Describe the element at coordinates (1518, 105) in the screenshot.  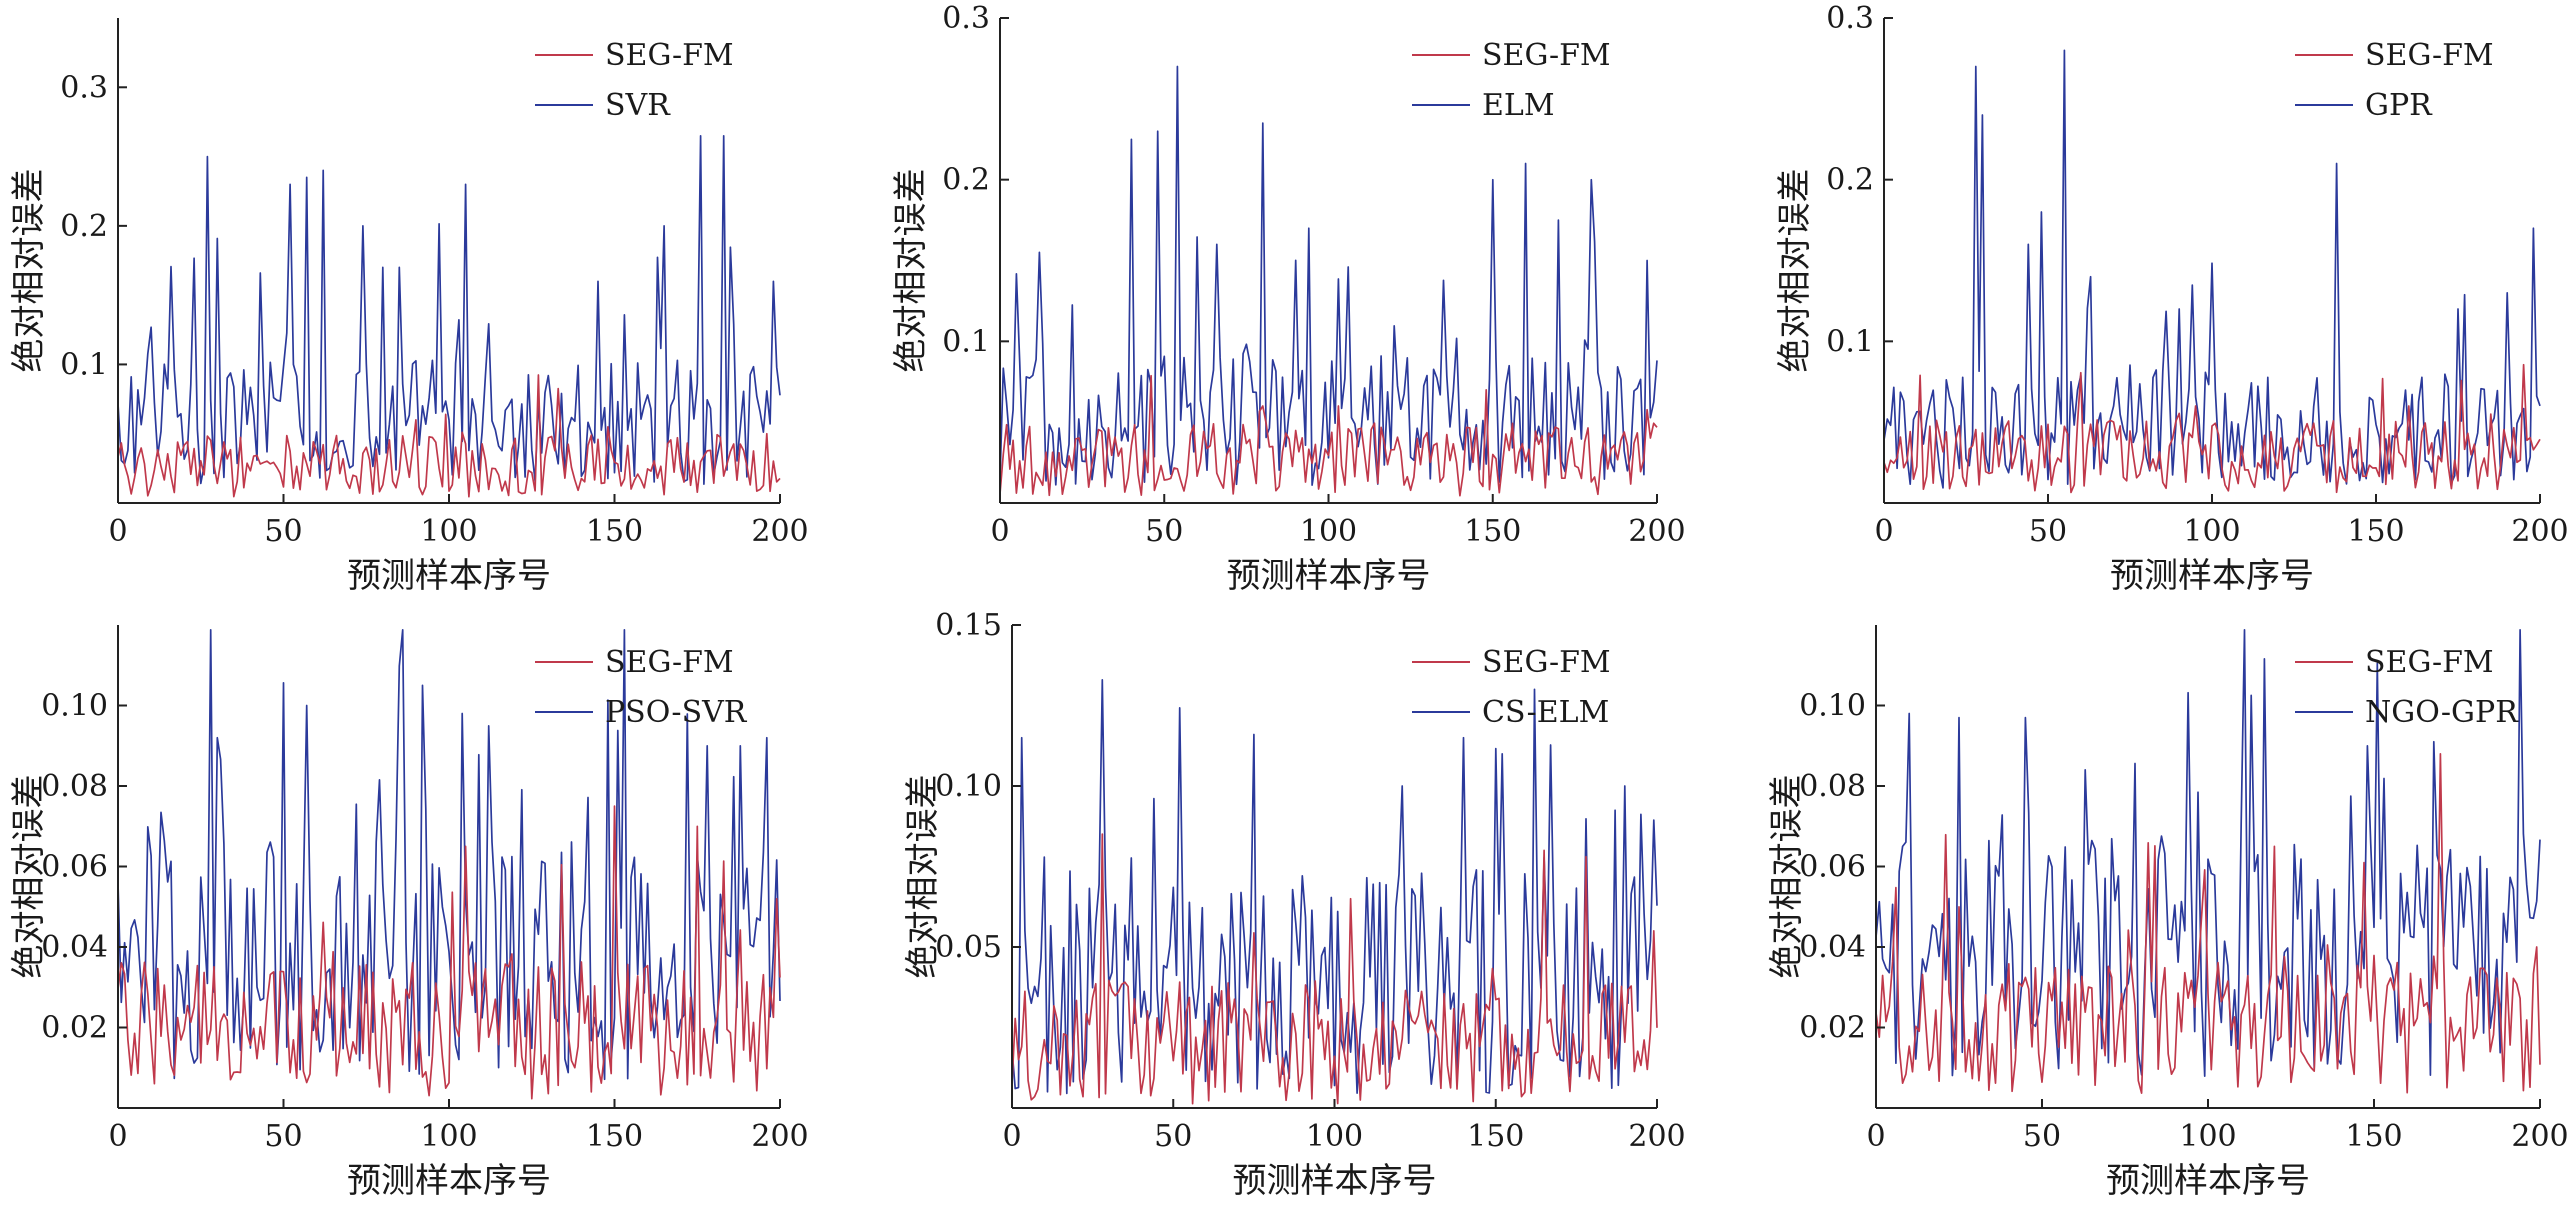
I see `legend-label: ELM` at that location.